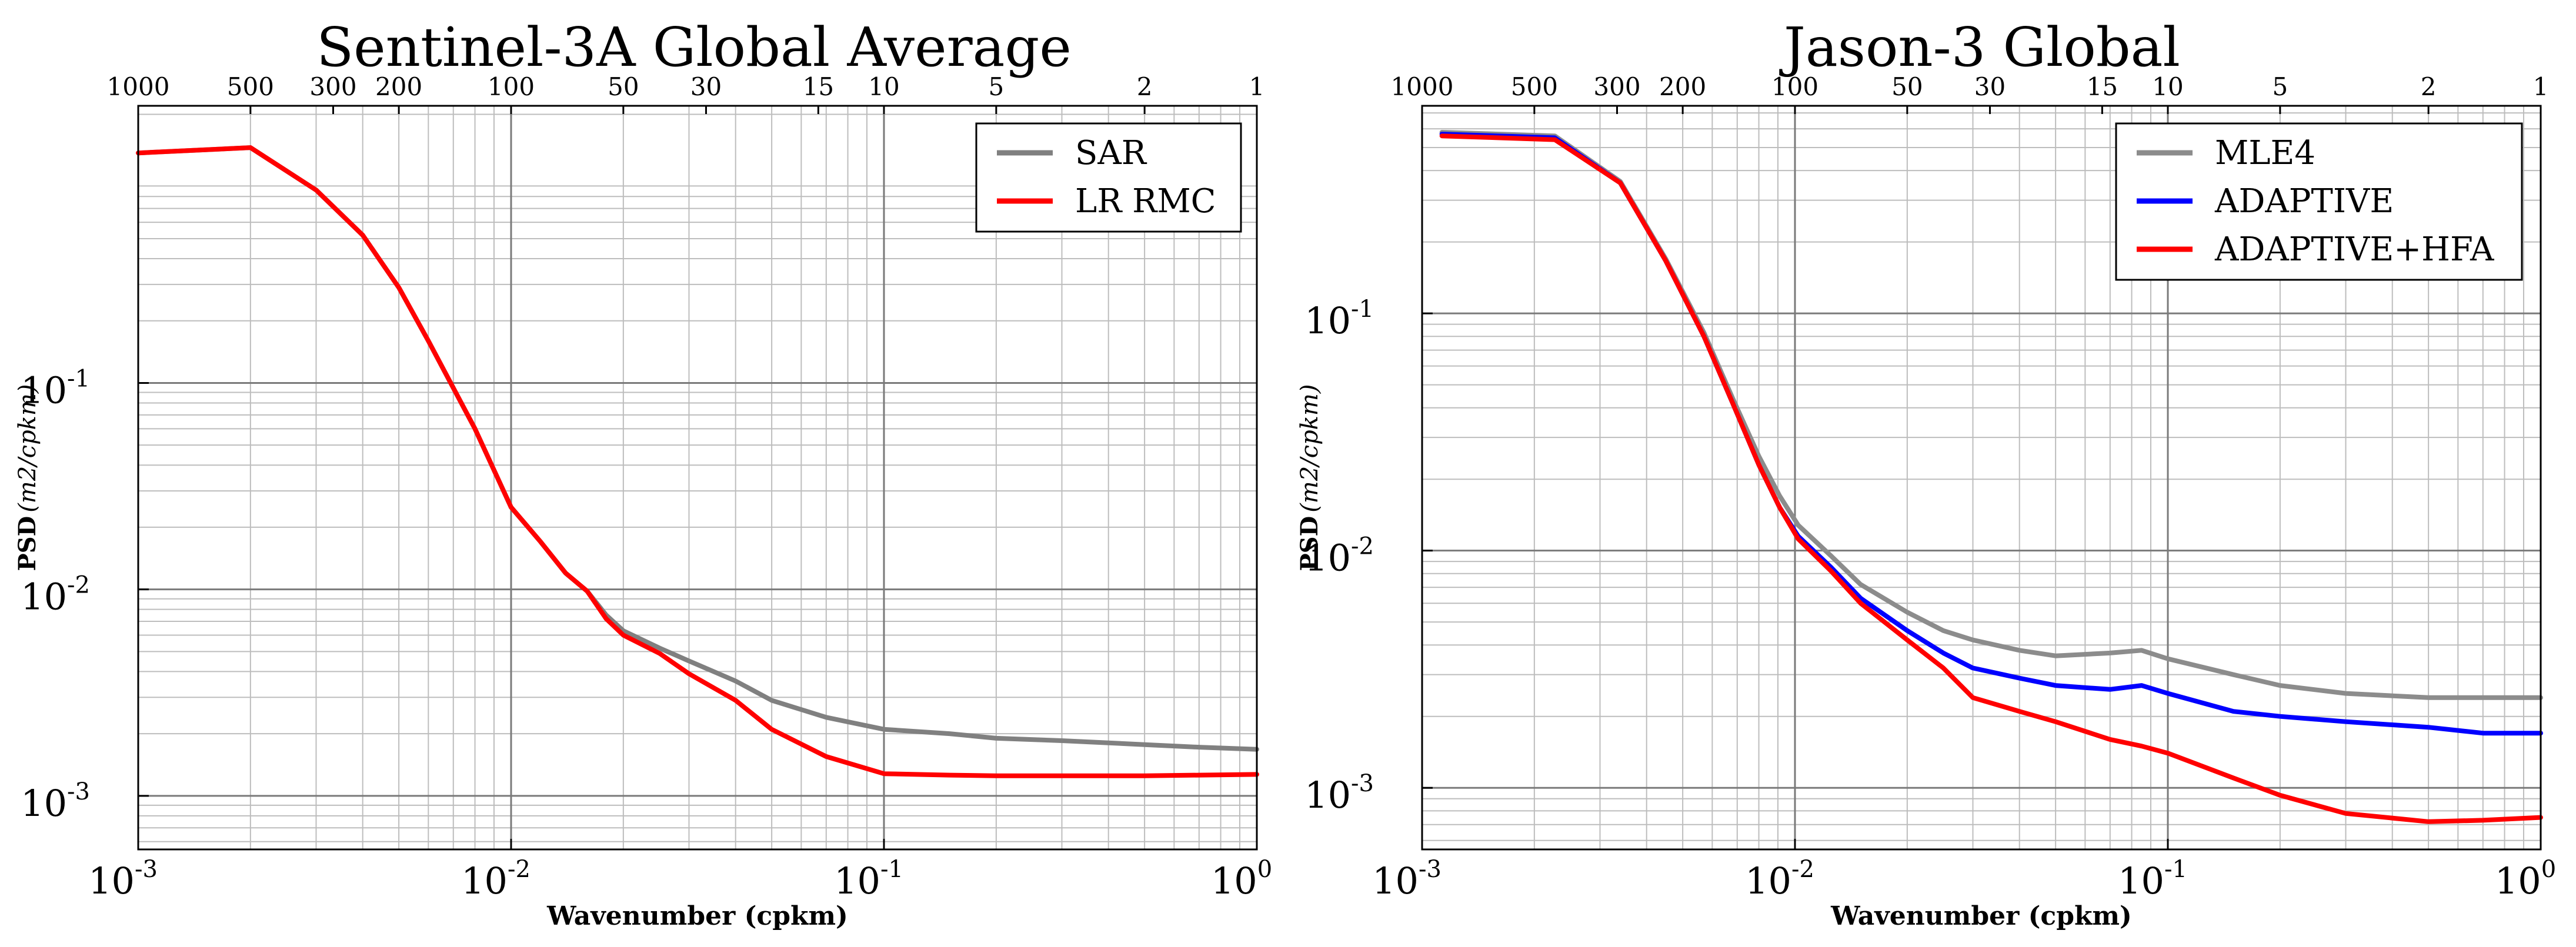  What do you see at coordinates (2354, 249) in the screenshot?
I see `legend-label: ADAPTIVE+HFA` at bounding box center [2354, 249].